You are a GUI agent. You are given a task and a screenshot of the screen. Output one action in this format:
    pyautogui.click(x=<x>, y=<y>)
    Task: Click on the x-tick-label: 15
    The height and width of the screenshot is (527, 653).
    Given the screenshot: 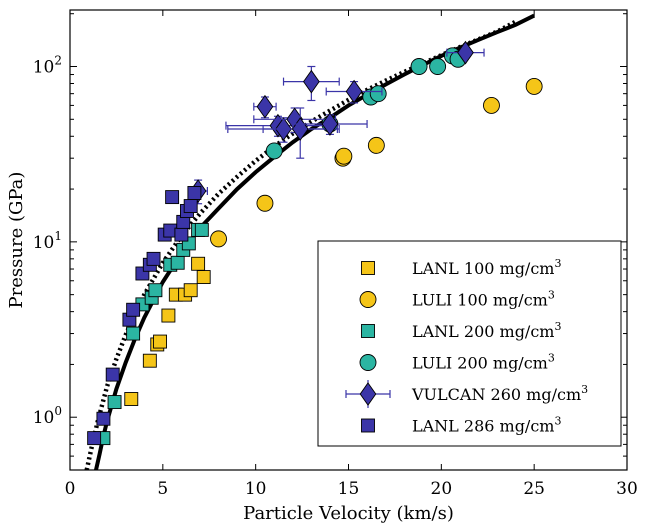 What is the action you would take?
    pyautogui.click(x=349, y=489)
    